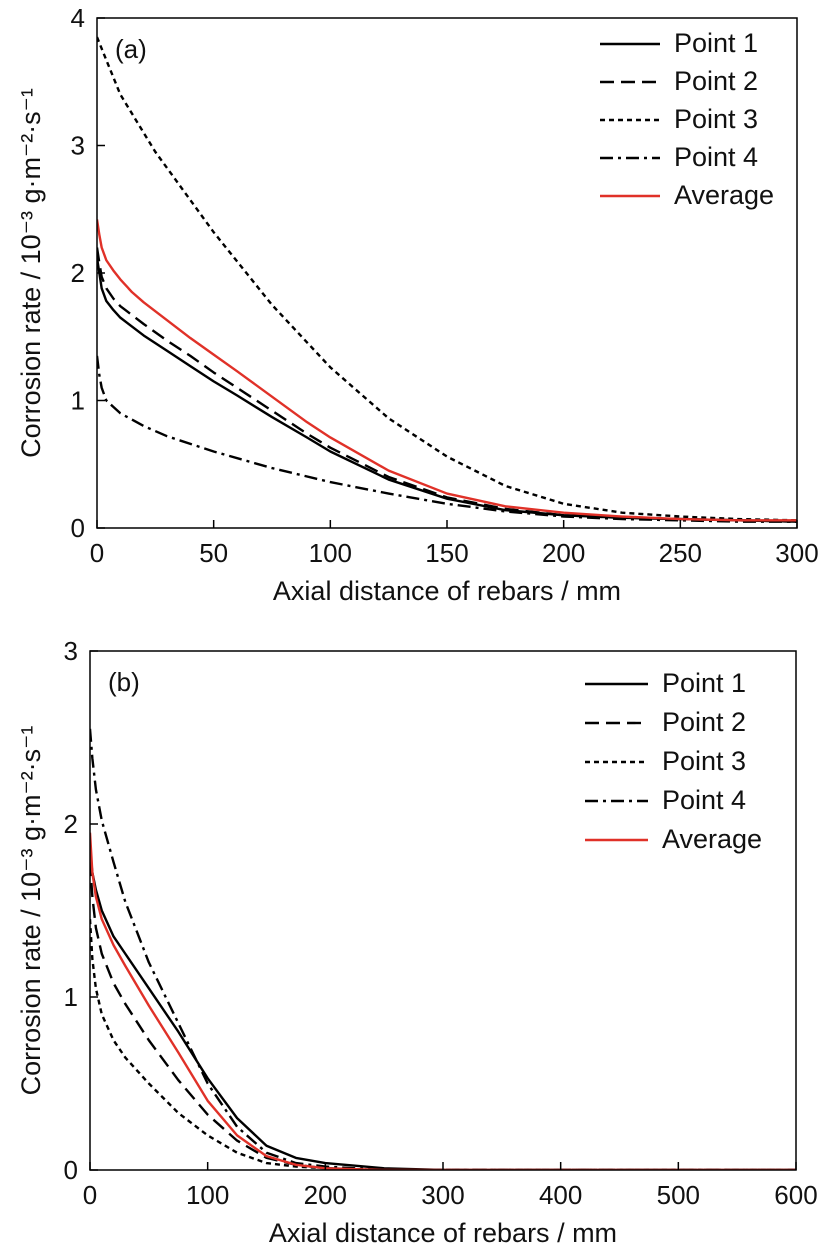  I want to click on x-tick-label: 250, so click(680, 553).